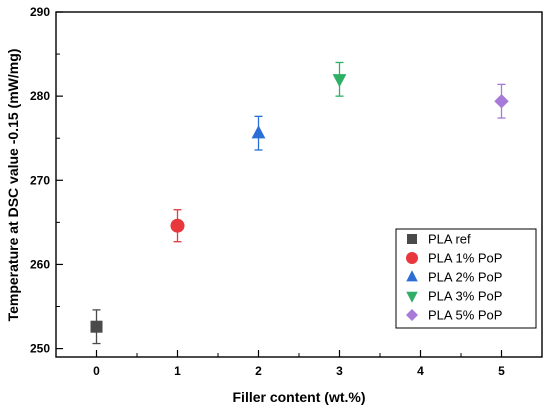  I want to click on y-axis-ticks: 250 260 270 280 290, so click(46, 180).